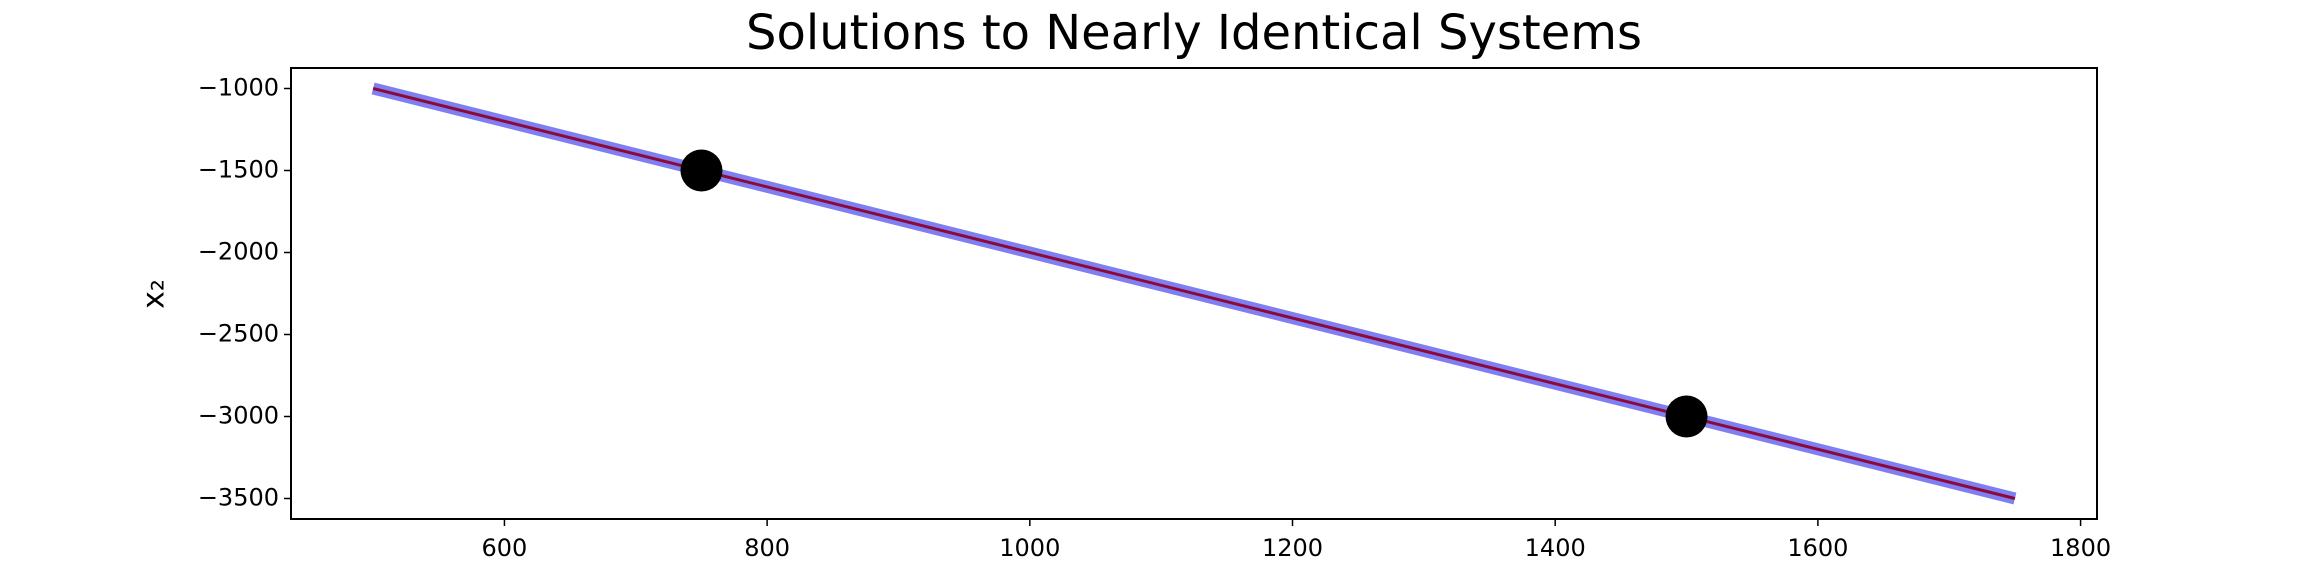 This screenshot has height=576, width=2304. I want to click on x-tick-label: 1400, so click(1555, 548).